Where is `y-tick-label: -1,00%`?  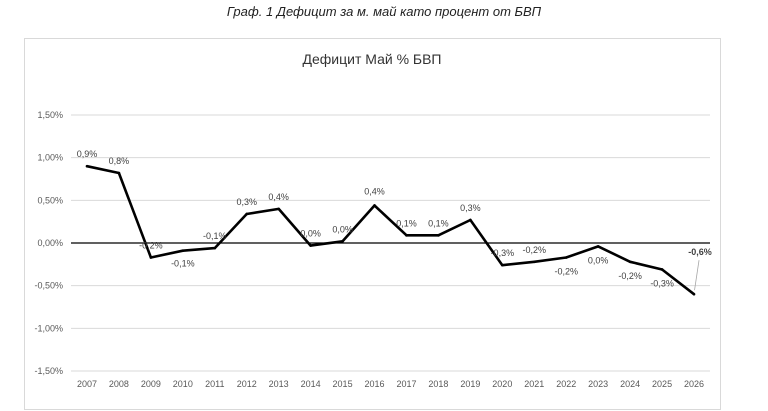 y-tick-label: -1,00% is located at coordinates (48, 328).